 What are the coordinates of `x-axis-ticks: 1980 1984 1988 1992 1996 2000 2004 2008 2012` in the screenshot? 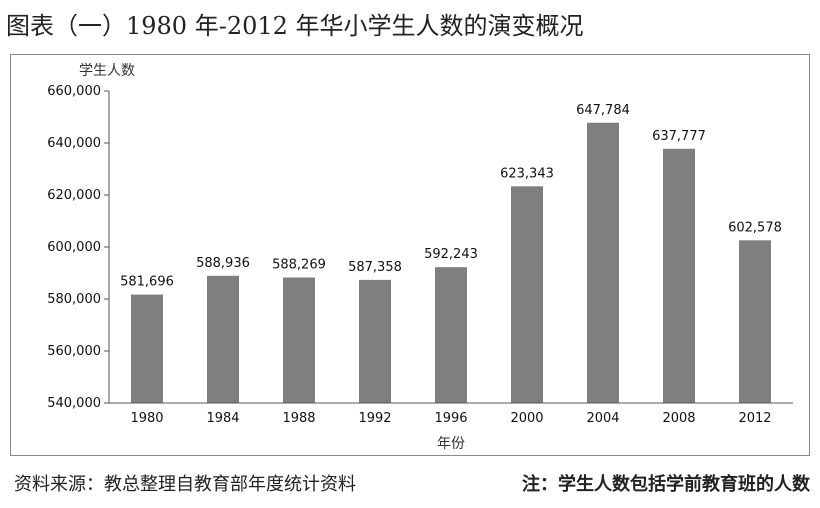 It's located at (450, 418).